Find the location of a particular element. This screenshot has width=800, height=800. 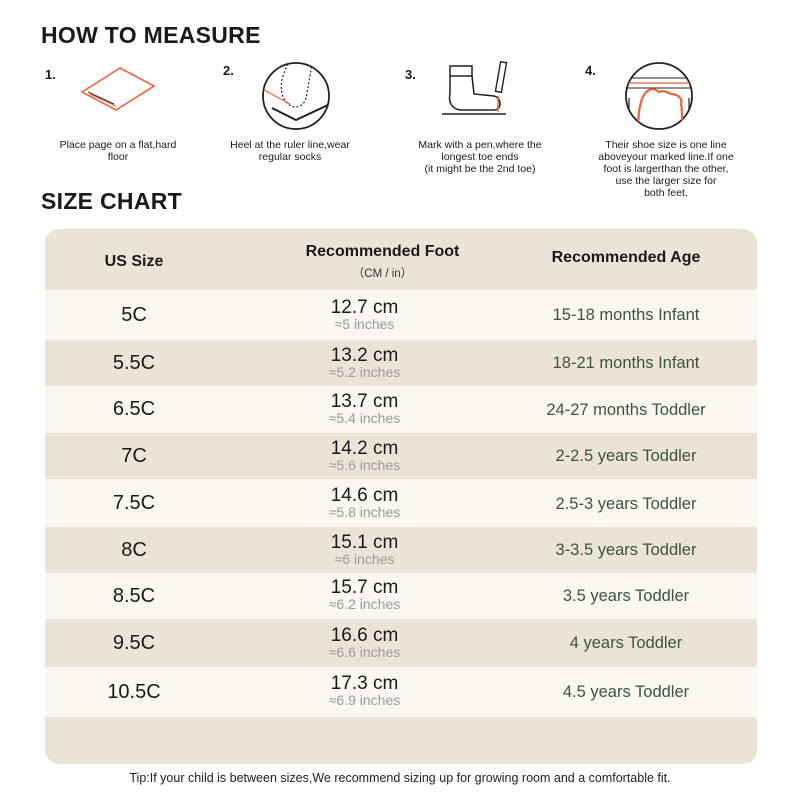

table-row: 8C 15.1 cm ≈6 inches 3-3.5 years Toddler is located at coordinates (401, 550).